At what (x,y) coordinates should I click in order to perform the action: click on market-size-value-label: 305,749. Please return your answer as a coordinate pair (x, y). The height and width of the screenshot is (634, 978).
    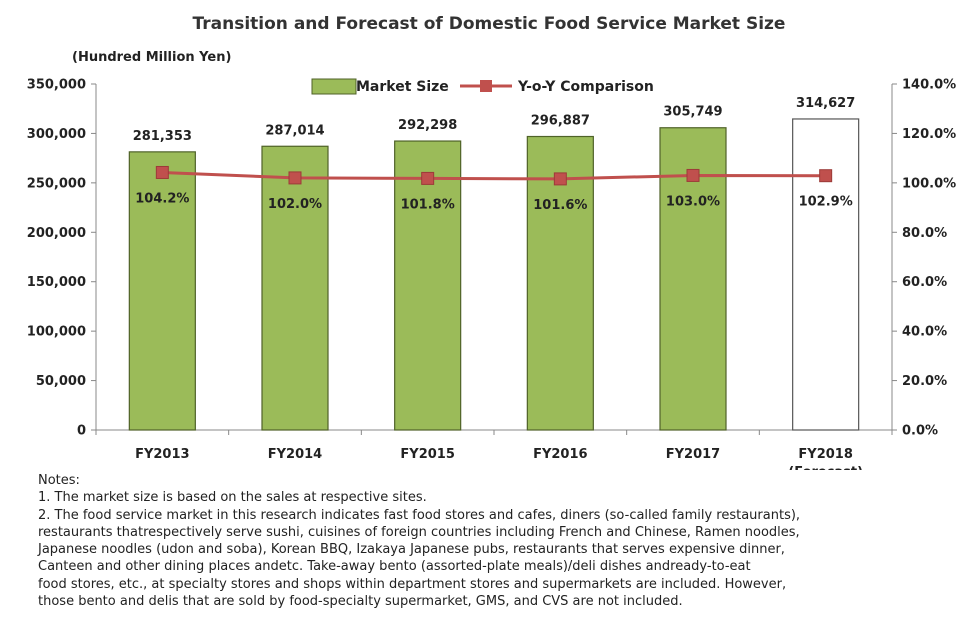
    Looking at the image, I should click on (692, 112).